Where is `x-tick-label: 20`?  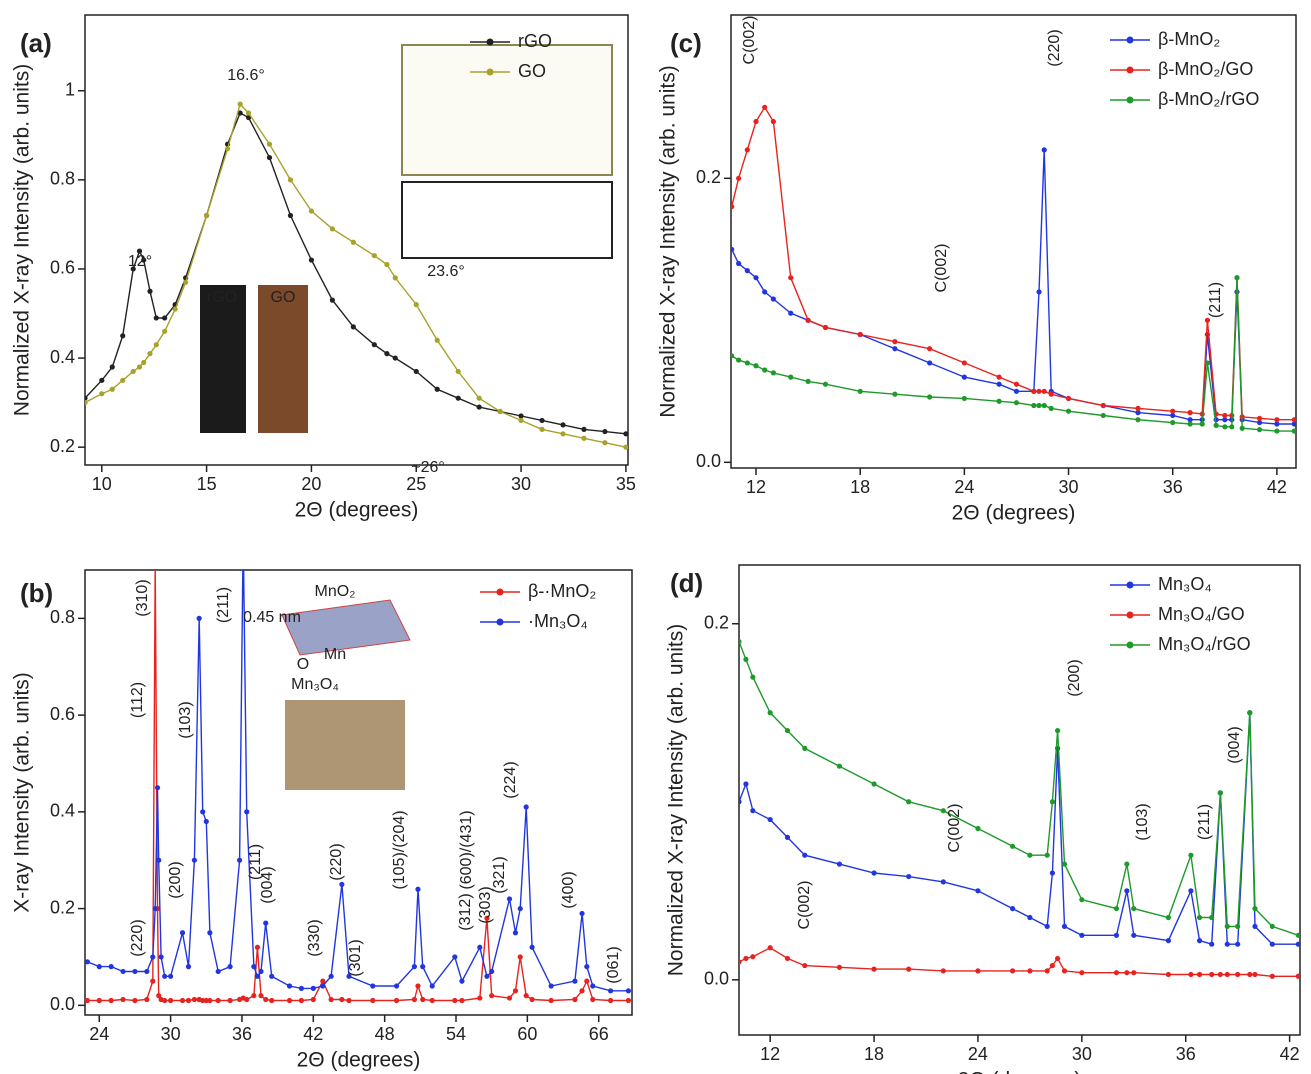
x-tick-label: 20 is located at coordinates (311, 484).